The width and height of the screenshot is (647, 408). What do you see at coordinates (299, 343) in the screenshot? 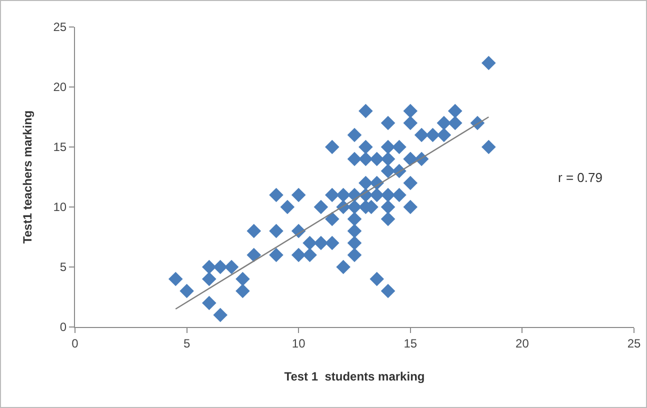
I see `x-tick-label: 10` at bounding box center [299, 343].